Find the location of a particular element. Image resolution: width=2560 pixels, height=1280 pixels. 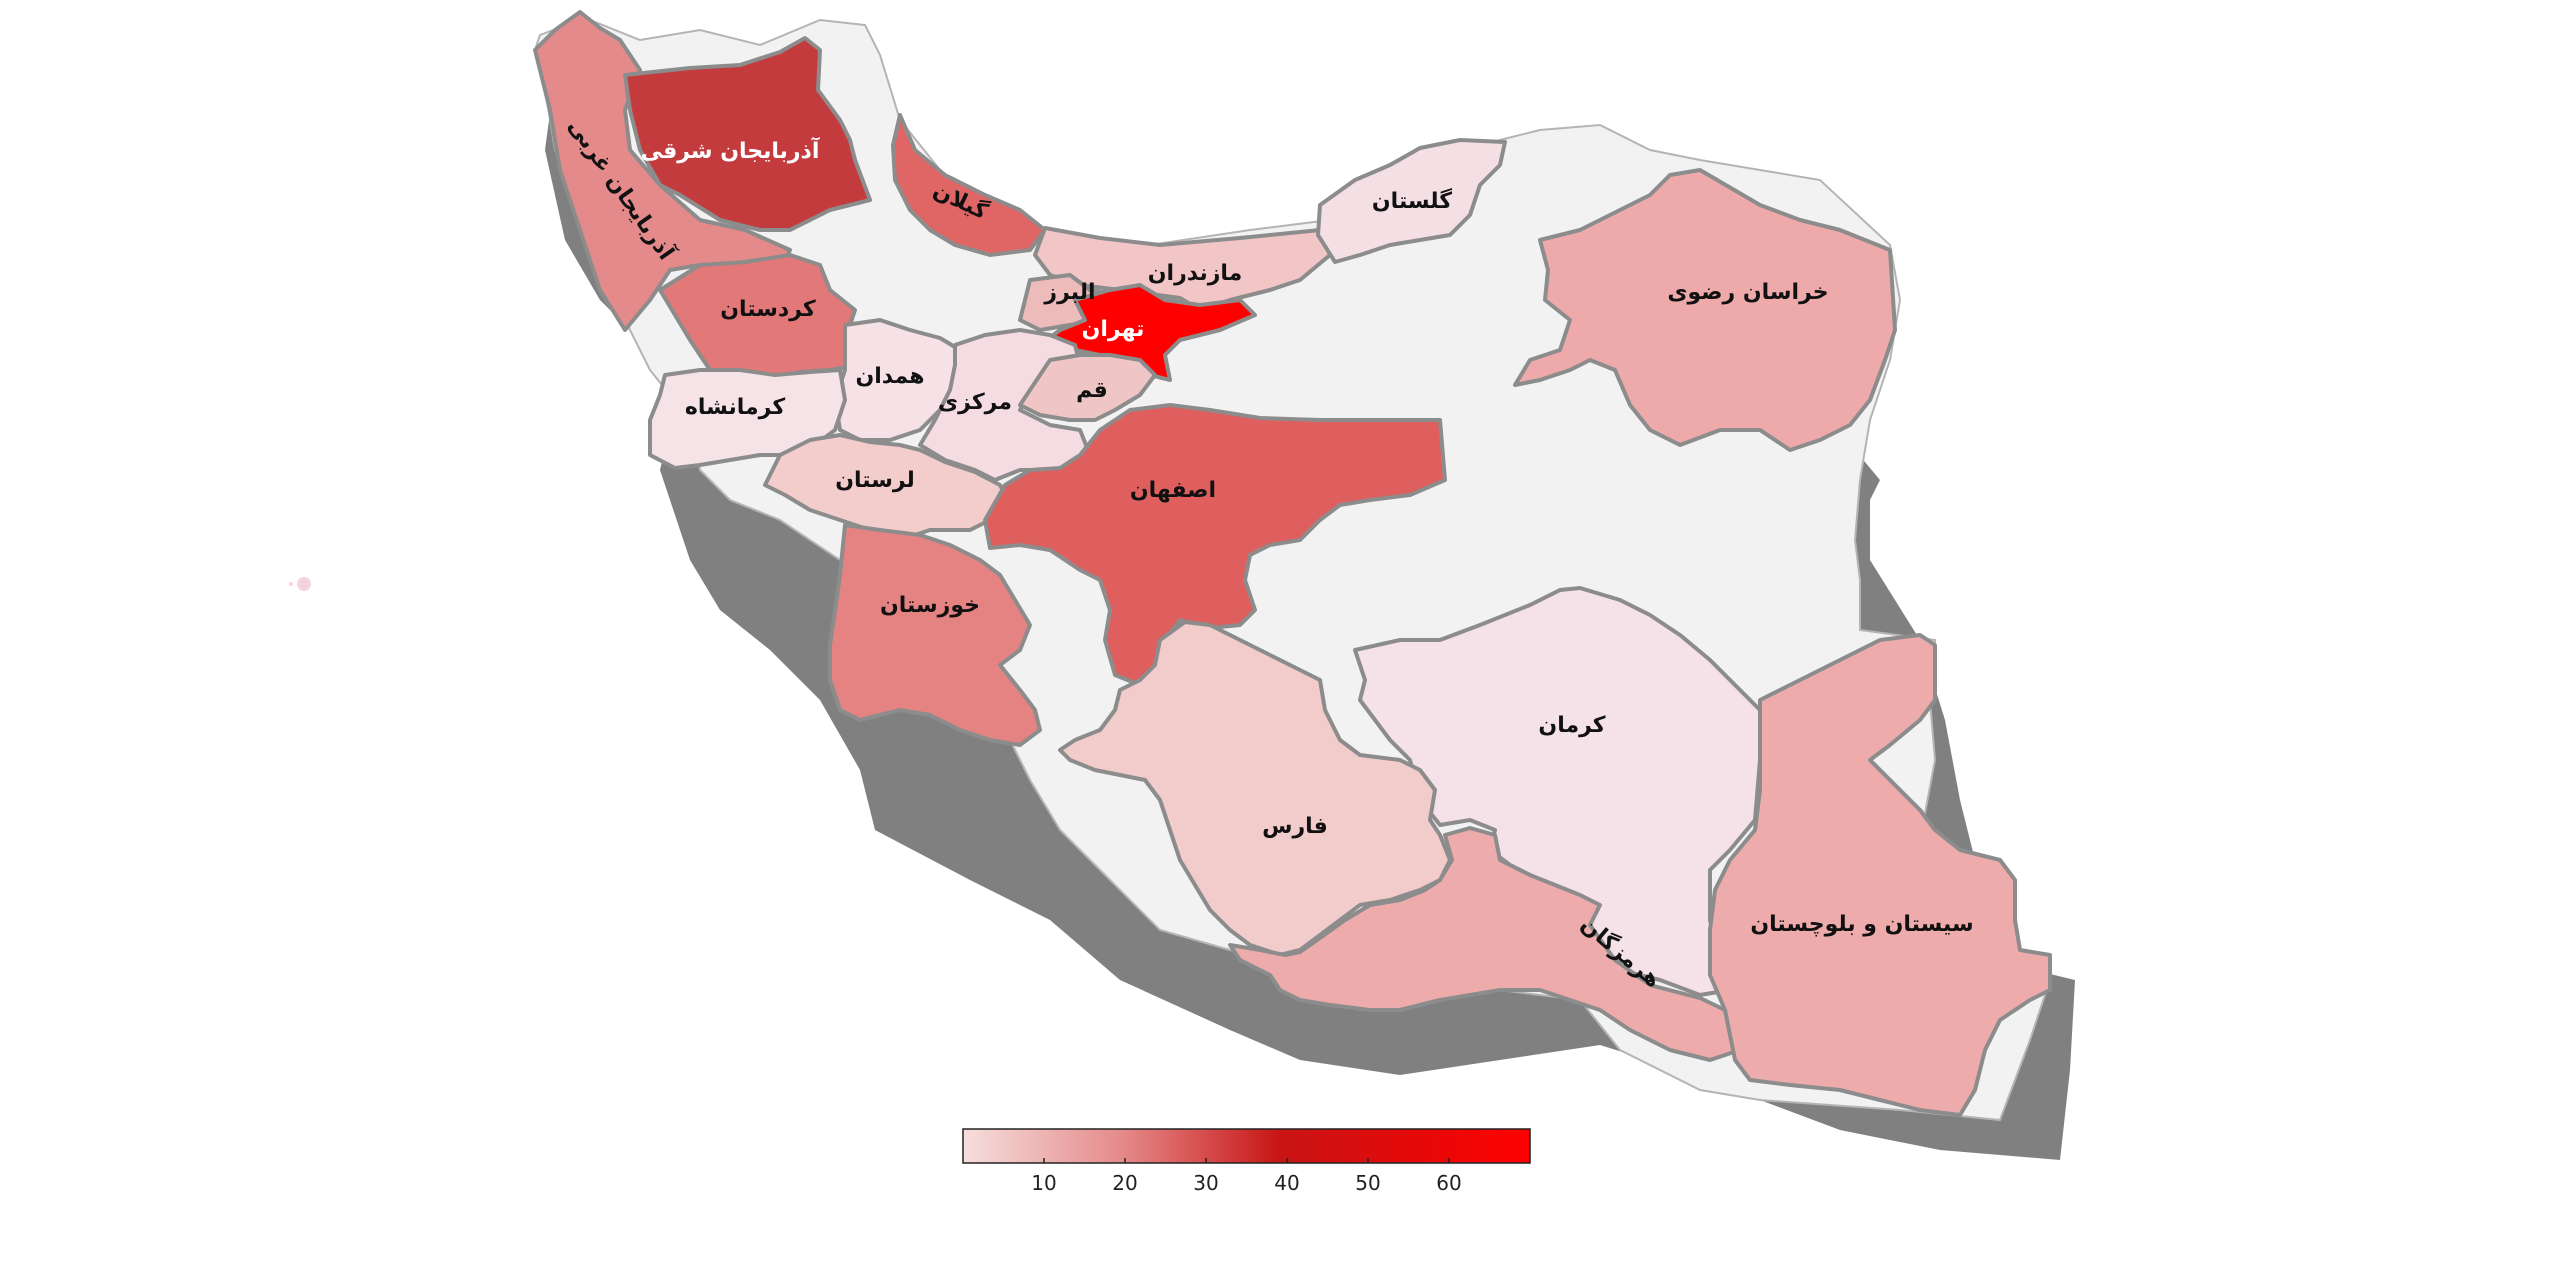

label-hamedan: همدان is located at coordinates (889, 376).